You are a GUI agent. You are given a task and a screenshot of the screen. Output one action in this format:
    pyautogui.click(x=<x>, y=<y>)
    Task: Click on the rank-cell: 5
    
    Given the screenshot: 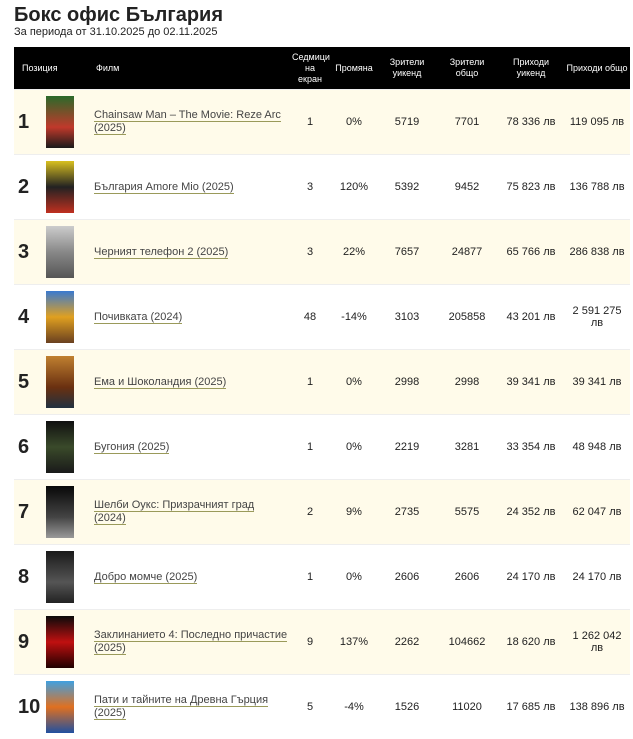 What is the action you would take?
    pyautogui.click(x=51, y=382)
    